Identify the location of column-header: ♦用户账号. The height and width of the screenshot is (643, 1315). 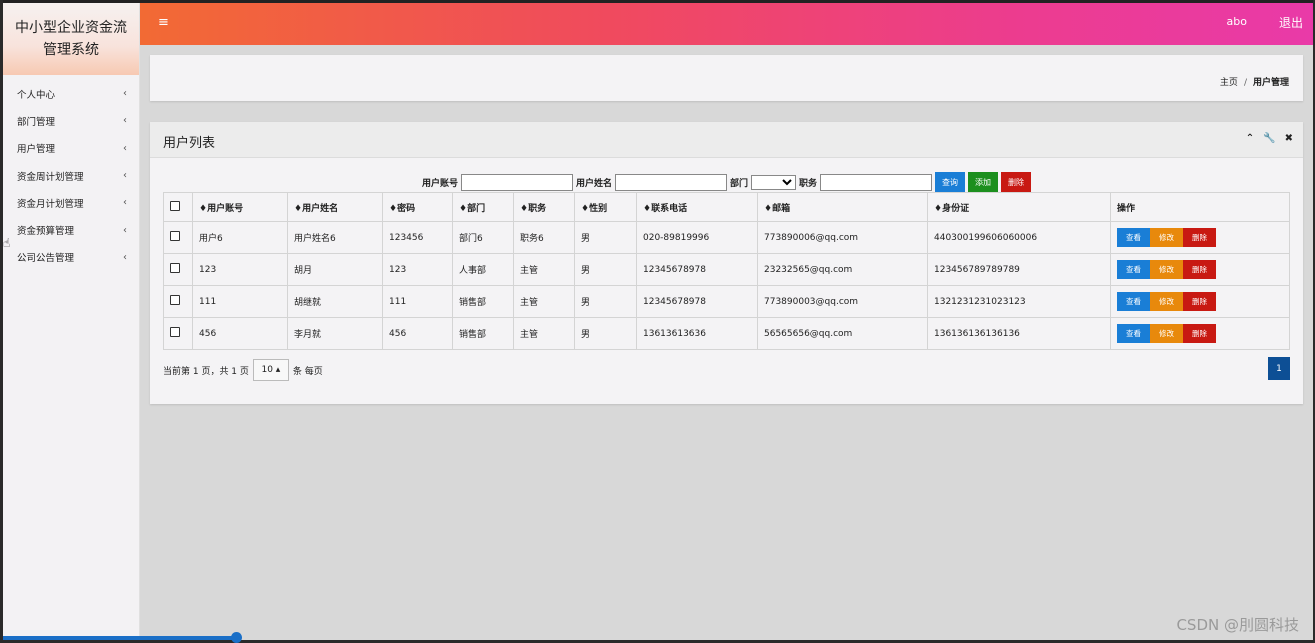
(240, 207).